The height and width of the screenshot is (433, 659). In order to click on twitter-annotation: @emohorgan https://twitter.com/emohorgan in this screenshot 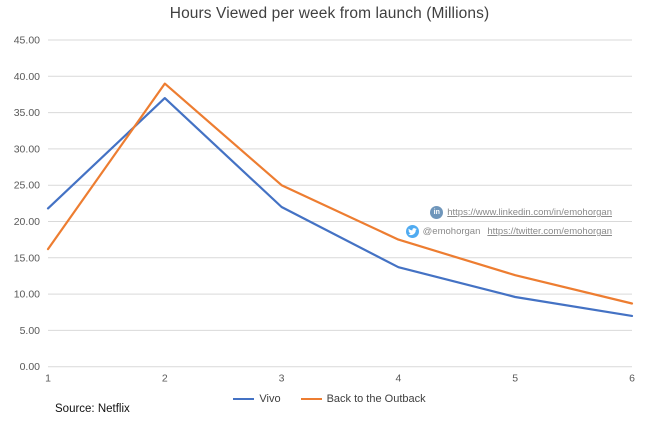, I will do `click(508, 231)`.